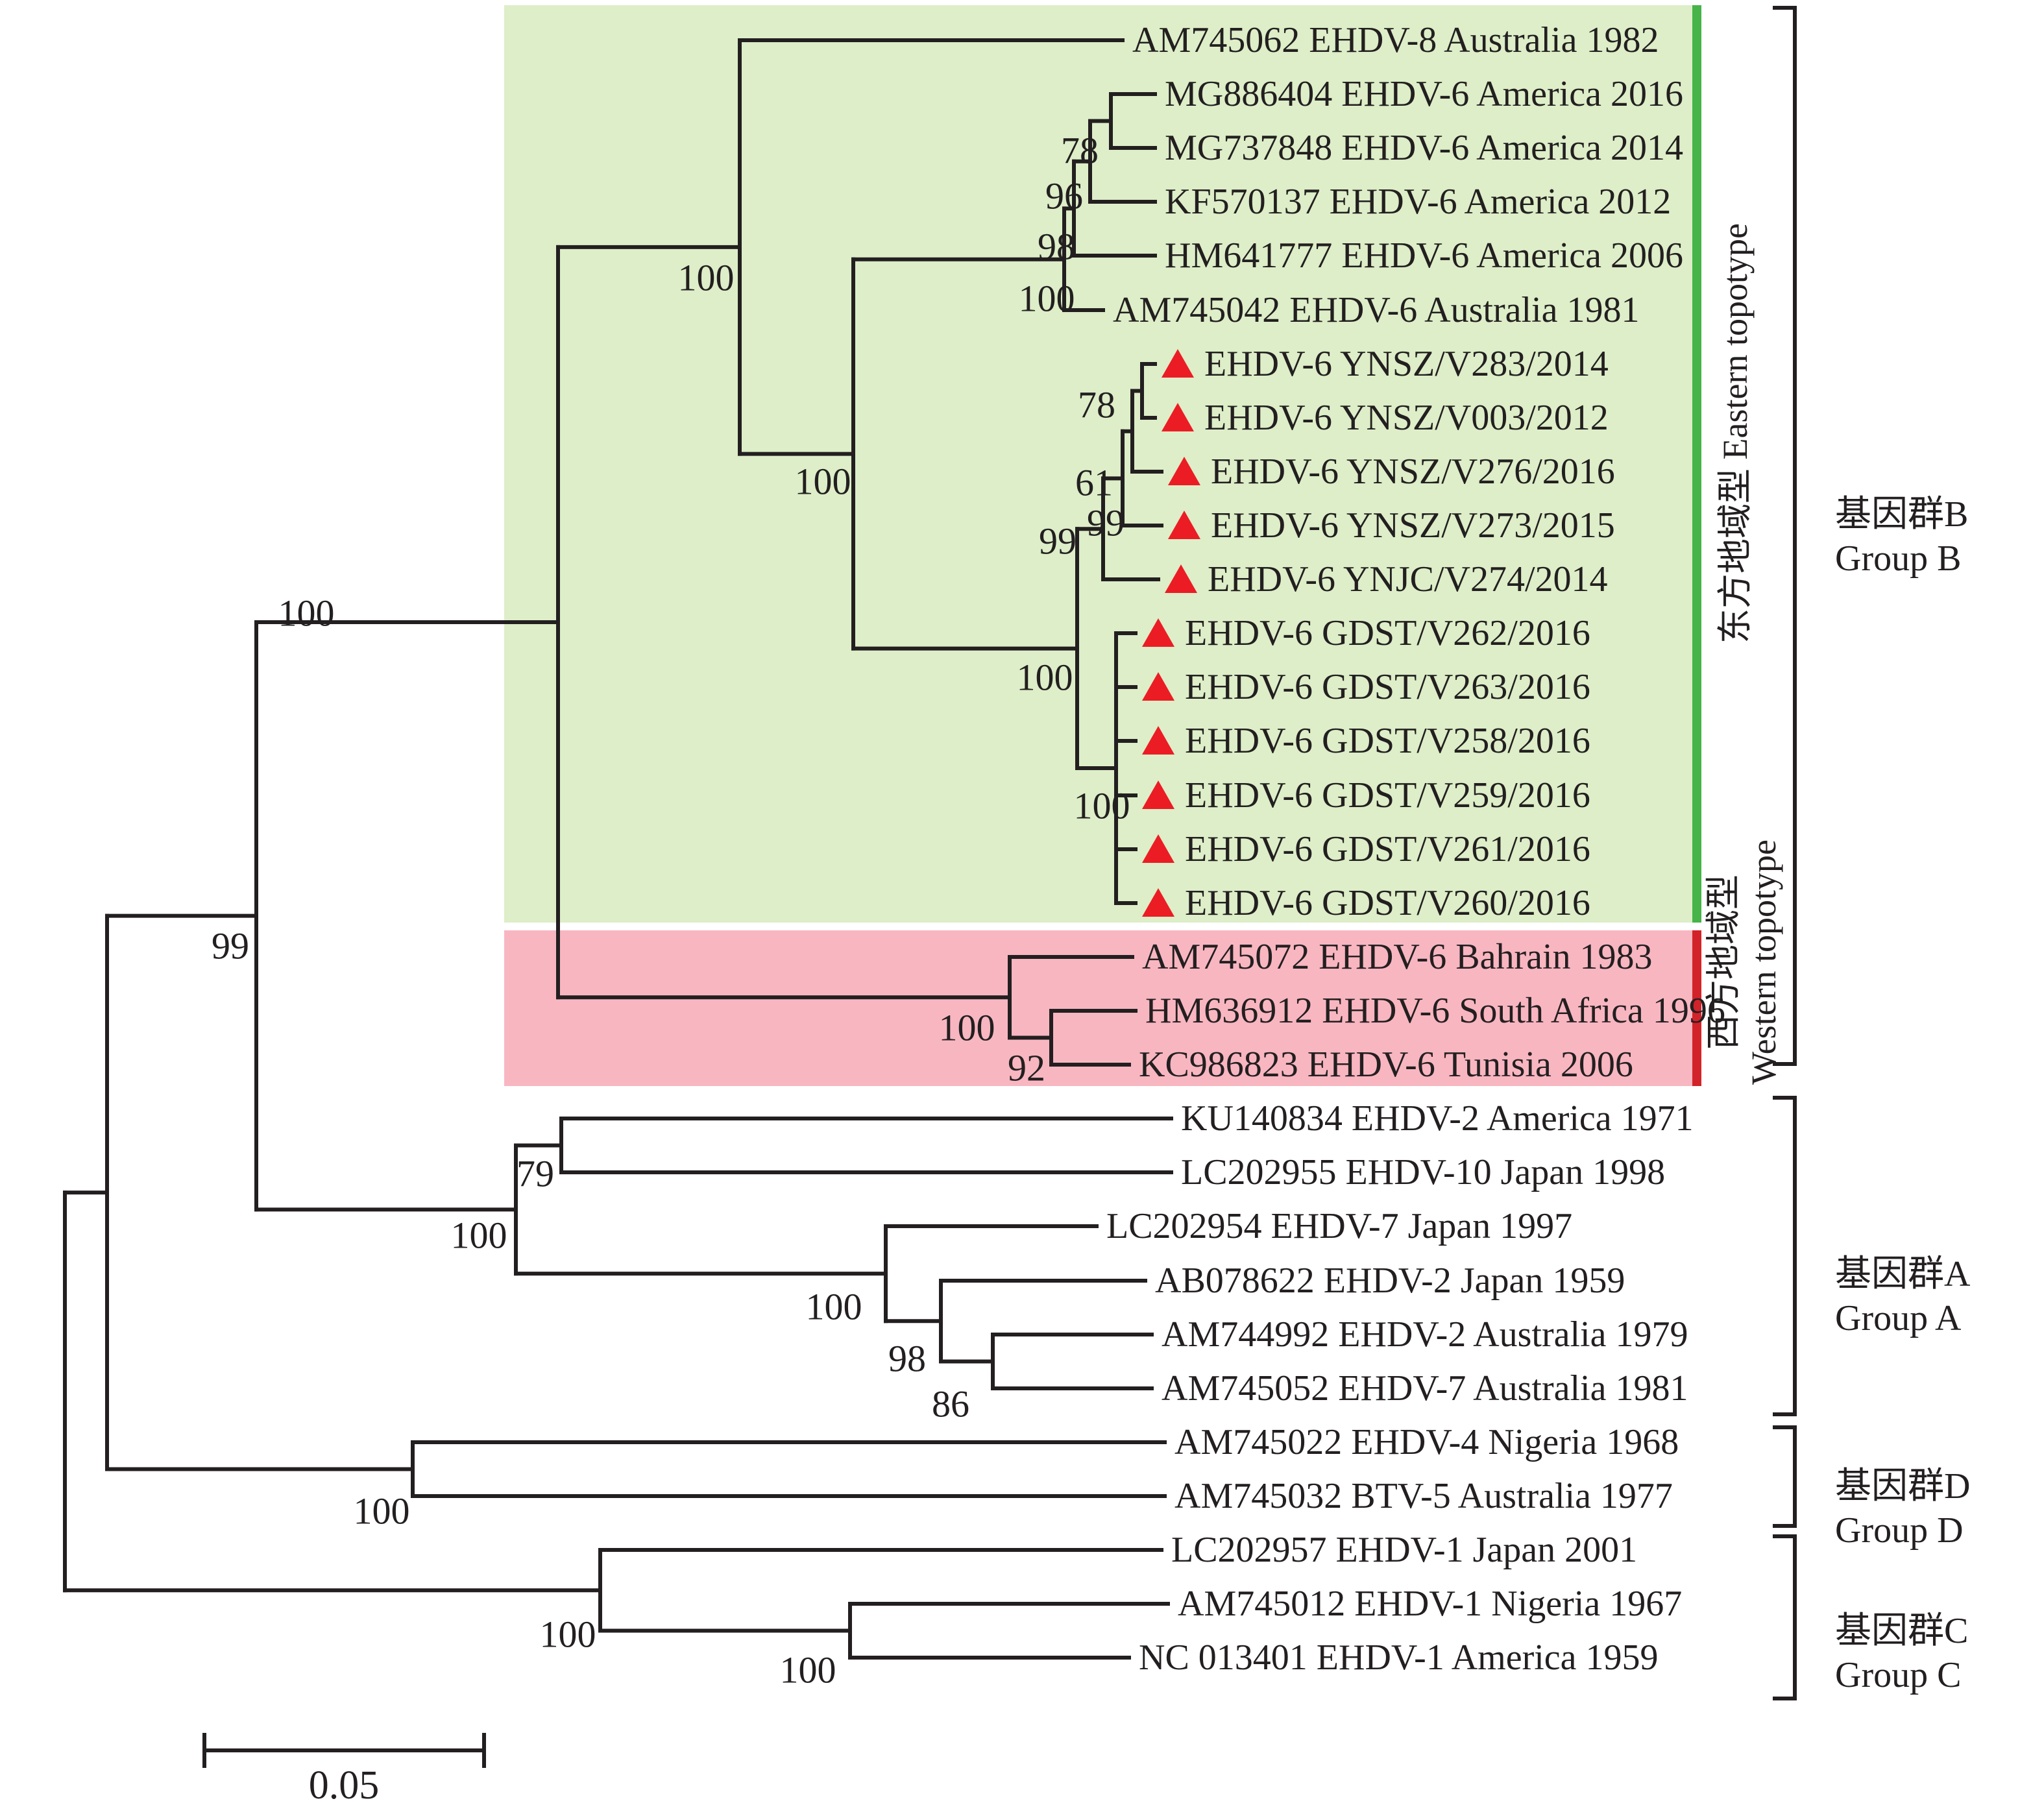 The width and height of the screenshot is (2044, 1801). Describe the element at coordinates (1425, 1388) in the screenshot. I see `taxon-label: AM745052 EHDV-7 Australia 1981` at that location.